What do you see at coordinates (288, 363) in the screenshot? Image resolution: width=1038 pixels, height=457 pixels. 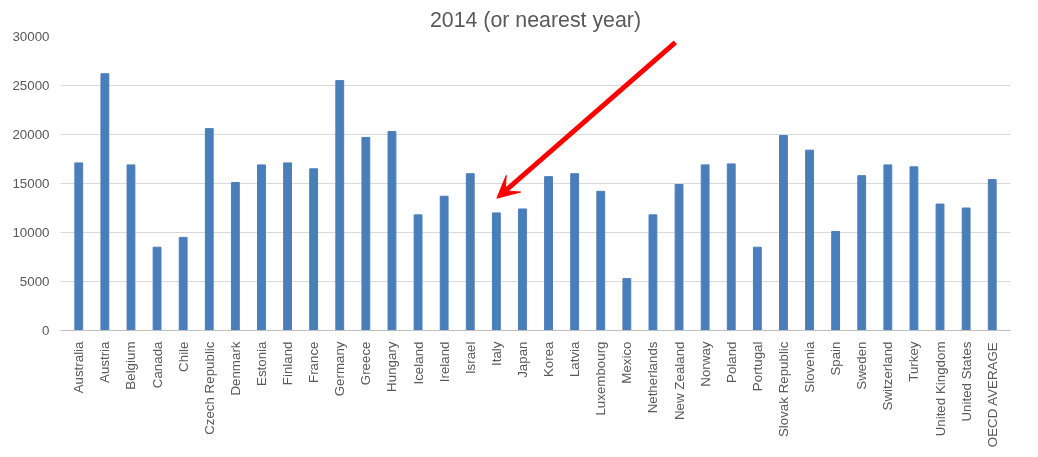 I see `x-tick-label: Finland` at bounding box center [288, 363].